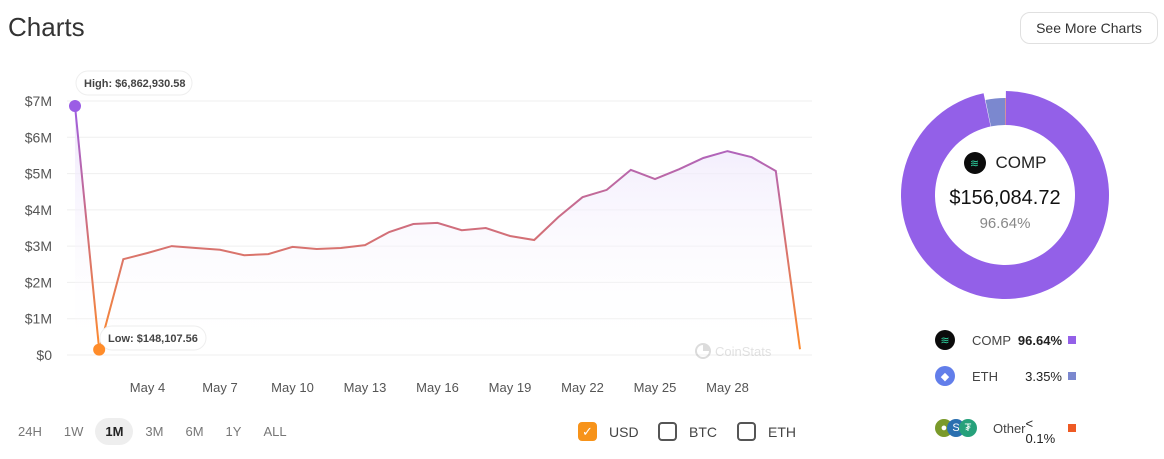 The image size is (1164, 459). I want to click on donut-center-value: $156,084.72, so click(1005, 198).